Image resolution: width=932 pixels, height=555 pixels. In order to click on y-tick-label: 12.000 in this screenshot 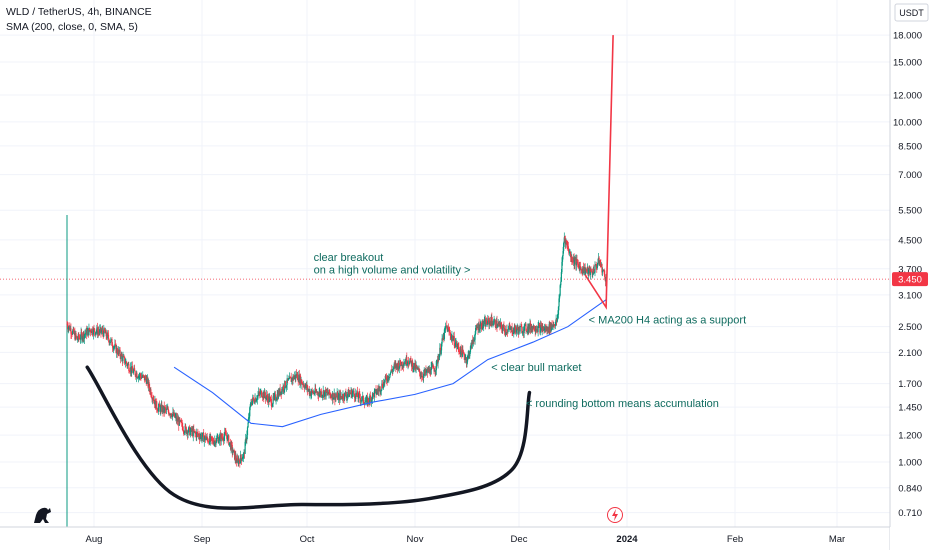, I will do `click(907, 96)`.